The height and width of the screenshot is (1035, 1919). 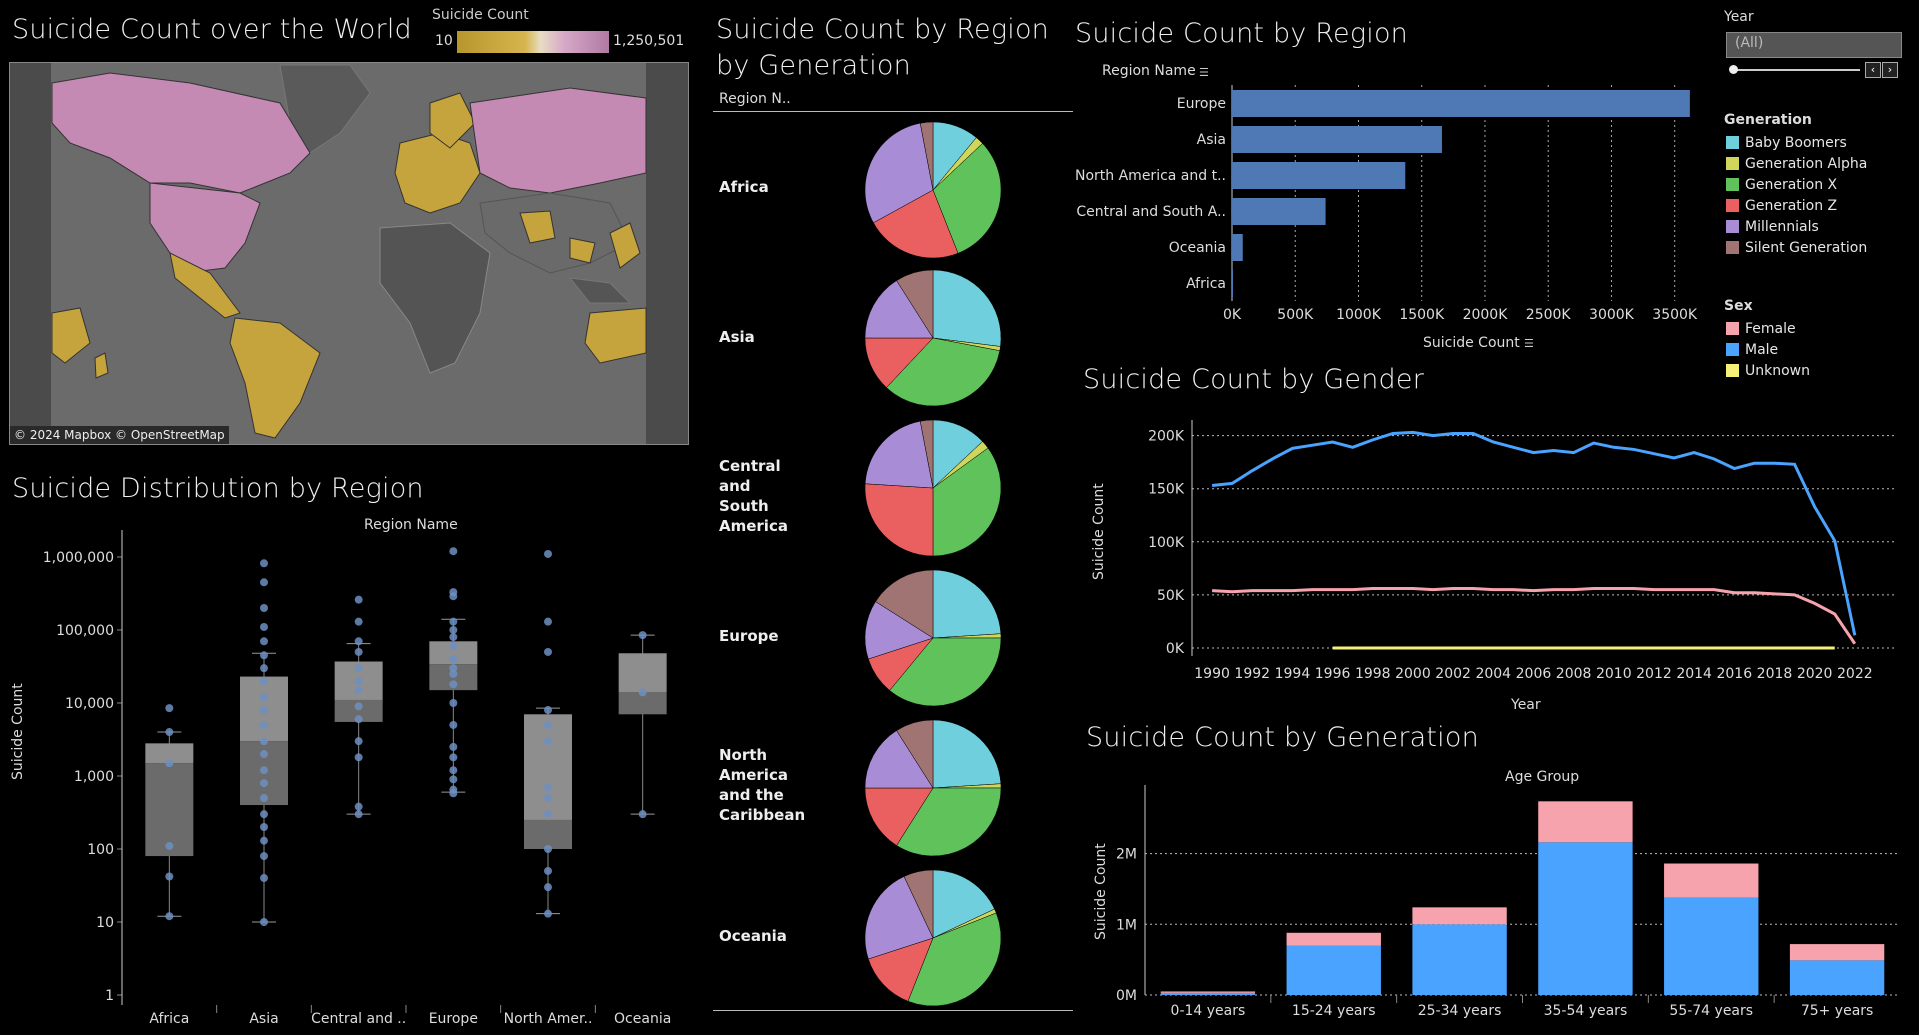 What do you see at coordinates (1873, 70) in the screenshot?
I see `year-prev-button: ‹` at bounding box center [1873, 70].